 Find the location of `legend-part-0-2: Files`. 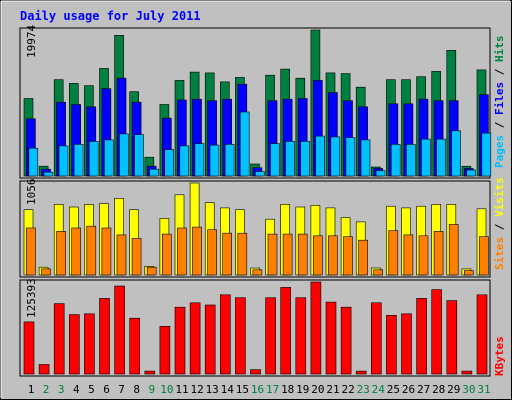

legend-part-0-2: Files is located at coordinates (499, 98).